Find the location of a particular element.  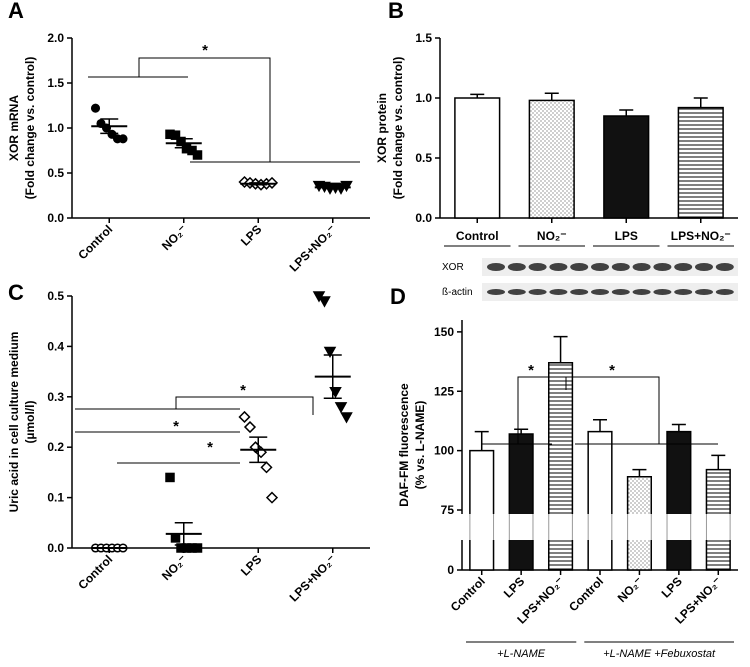

y-tick-label: 75 is located at coordinates (448, 510).